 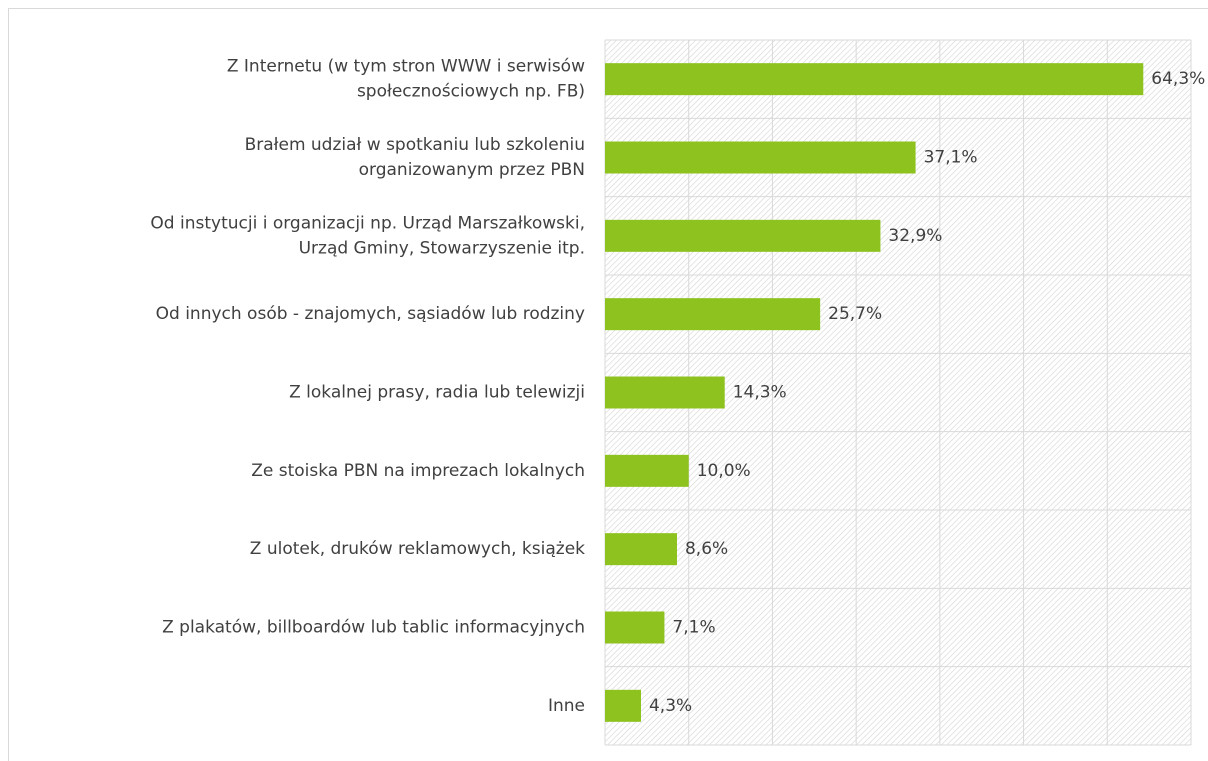 What do you see at coordinates (670, 706) in the screenshot?
I see `value-label: 4,3%` at bounding box center [670, 706].